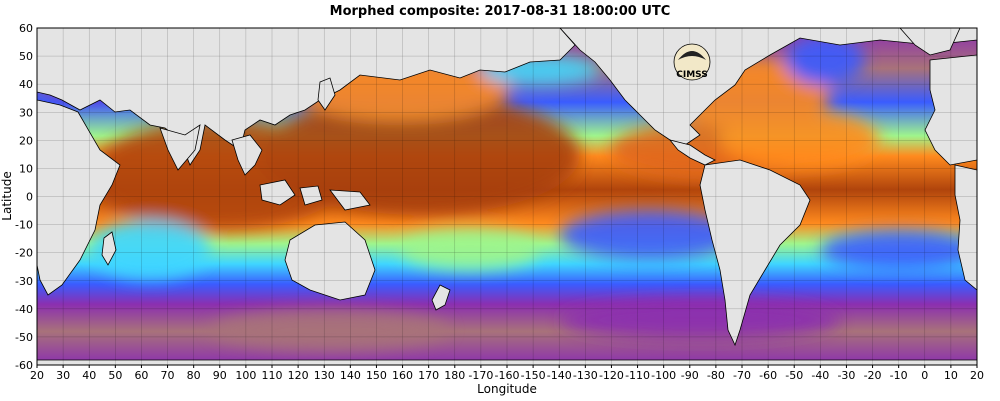 The height and width of the screenshot is (401, 1000). Describe the element at coordinates (298, 375) in the screenshot. I see `x-tick-label: 120` at that location.